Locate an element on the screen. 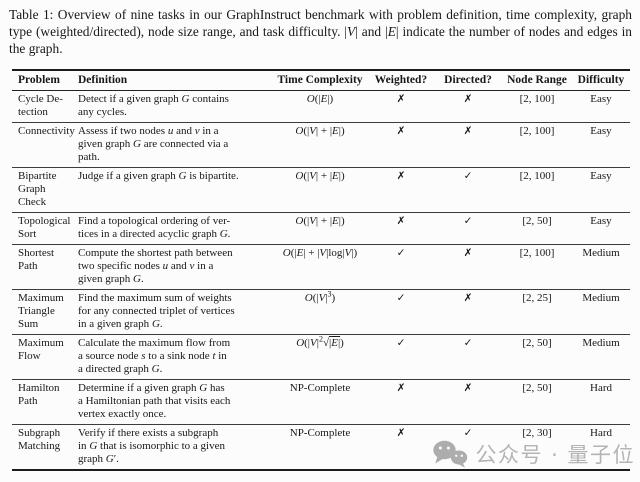  problem-cell: Shortest Path is located at coordinates (36, 259).